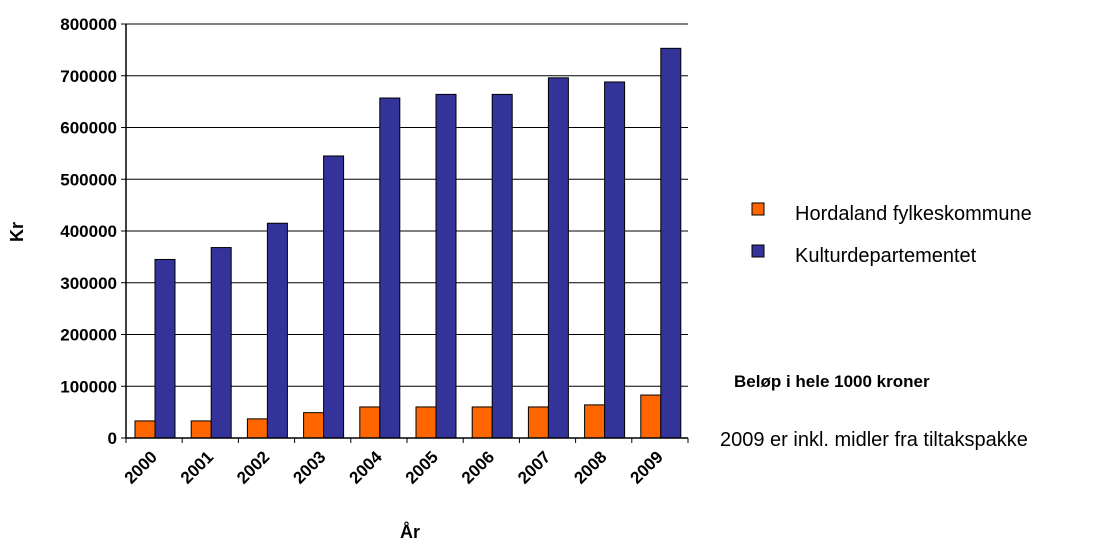 This screenshot has height=546, width=1096. Describe the element at coordinates (141, 467) in the screenshot. I see `x-tick-label: 2000` at that location.